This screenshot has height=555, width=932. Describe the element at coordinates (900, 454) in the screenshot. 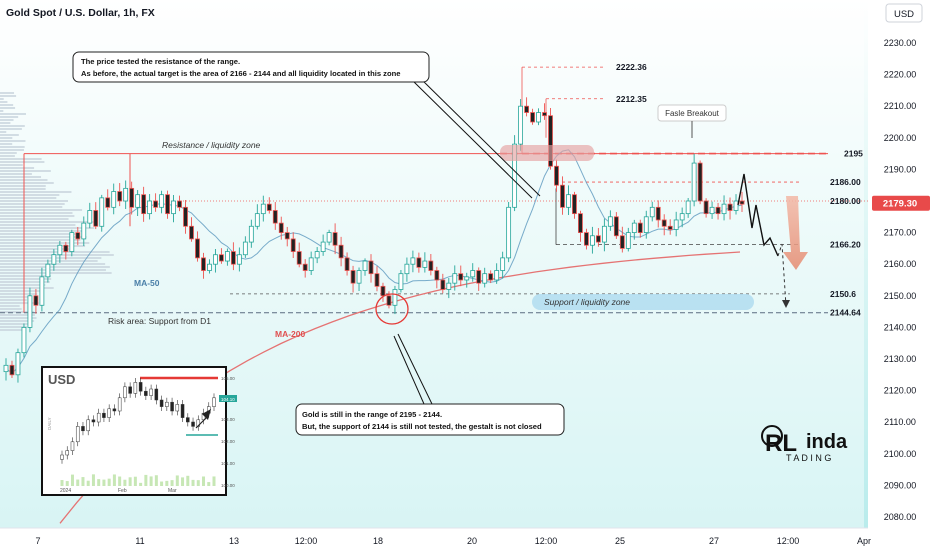

I see `price-tick-13: 2100.00` at that location.